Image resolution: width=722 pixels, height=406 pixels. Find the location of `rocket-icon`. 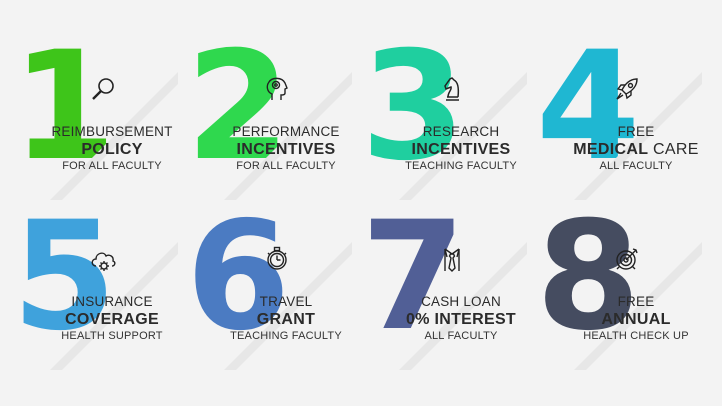

rocket-icon is located at coordinates (627, 89).